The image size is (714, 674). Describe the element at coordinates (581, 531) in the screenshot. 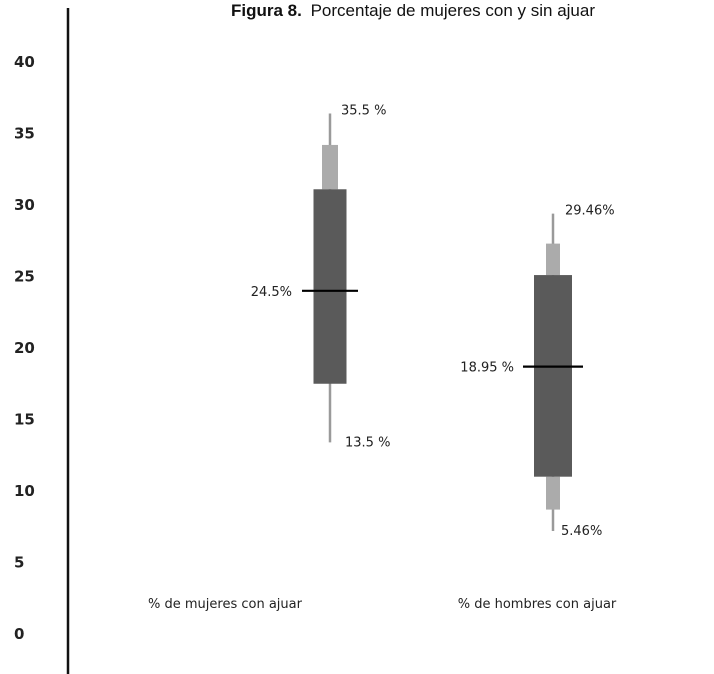

I see `min-label: 5.46%` at that location.